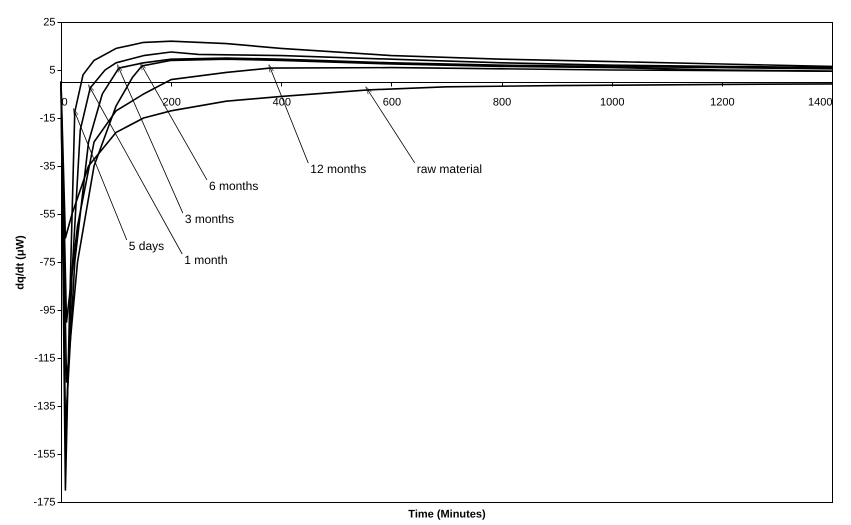 The width and height of the screenshot is (851, 525). What do you see at coordinates (209, 219) in the screenshot?
I see `annotation: 3 months` at bounding box center [209, 219].